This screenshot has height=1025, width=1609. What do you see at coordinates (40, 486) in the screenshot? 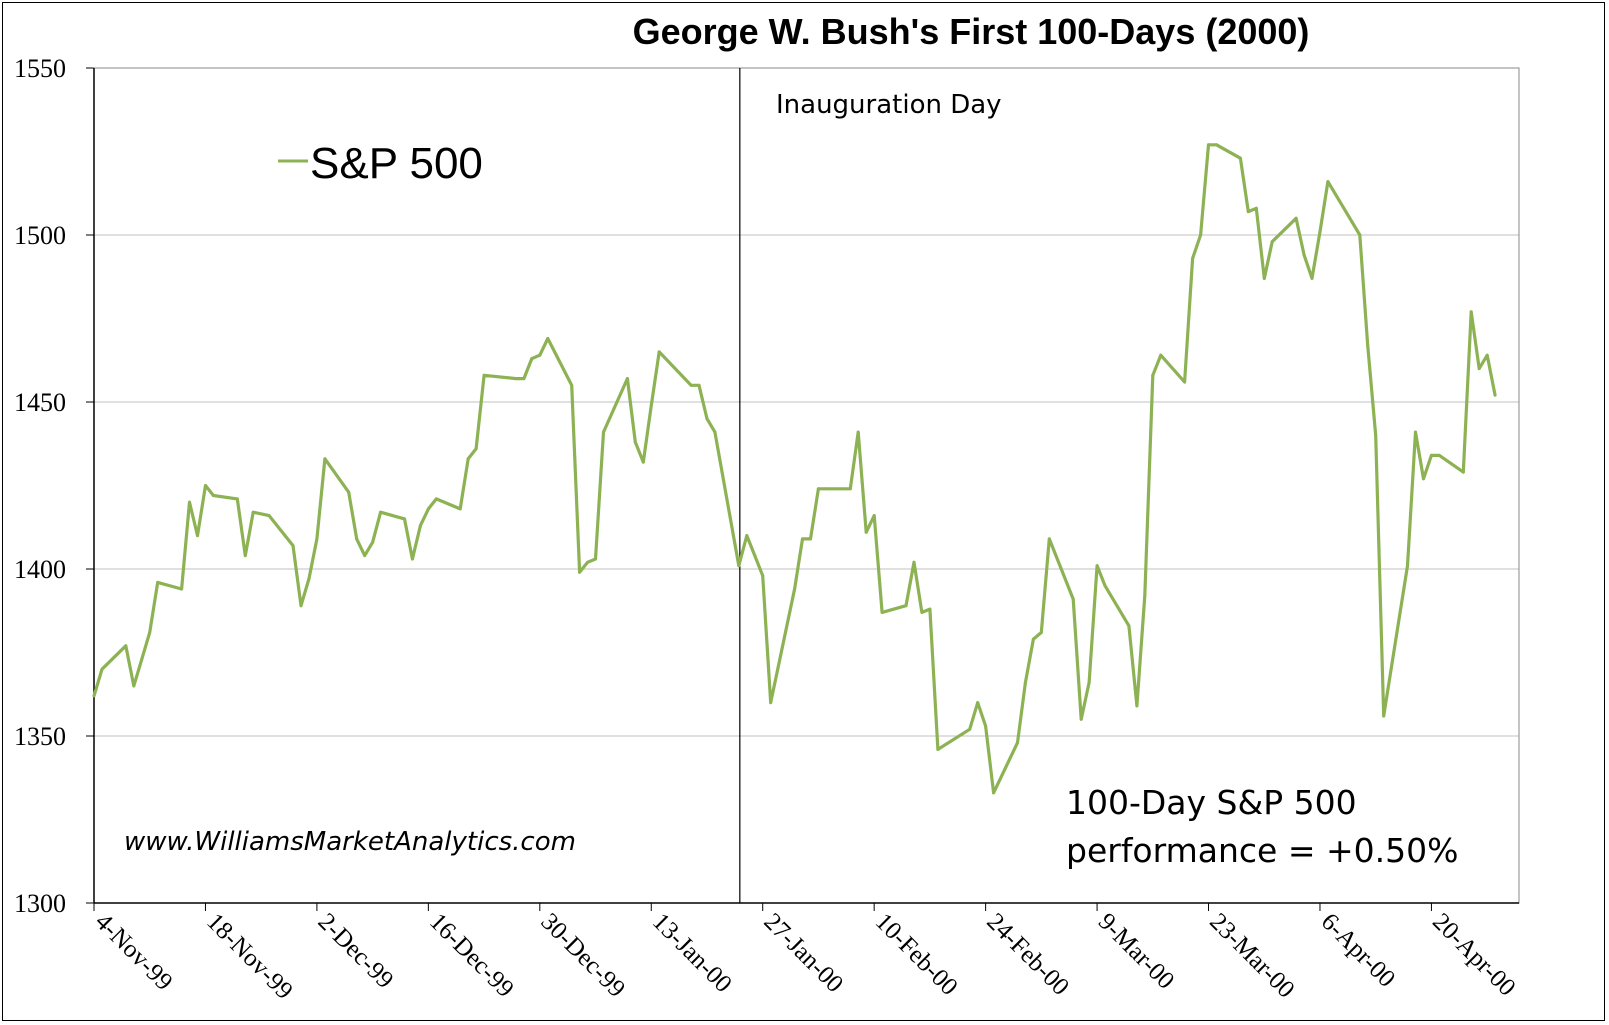
I see `y-tick-labels: 1300 1350 1400 1450 1500 1550` at bounding box center [40, 486].